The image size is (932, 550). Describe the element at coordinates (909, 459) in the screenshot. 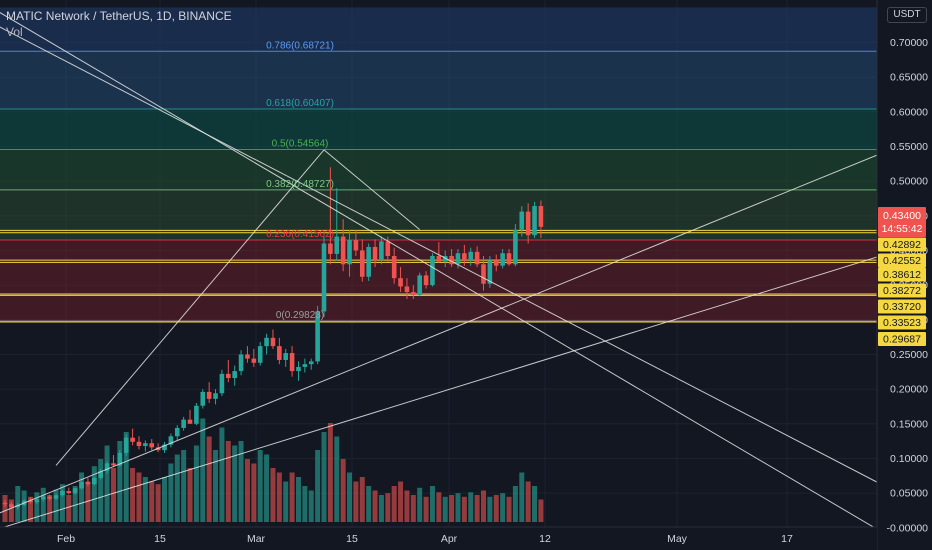

I see `price-tick-label: 0.10000` at that location.